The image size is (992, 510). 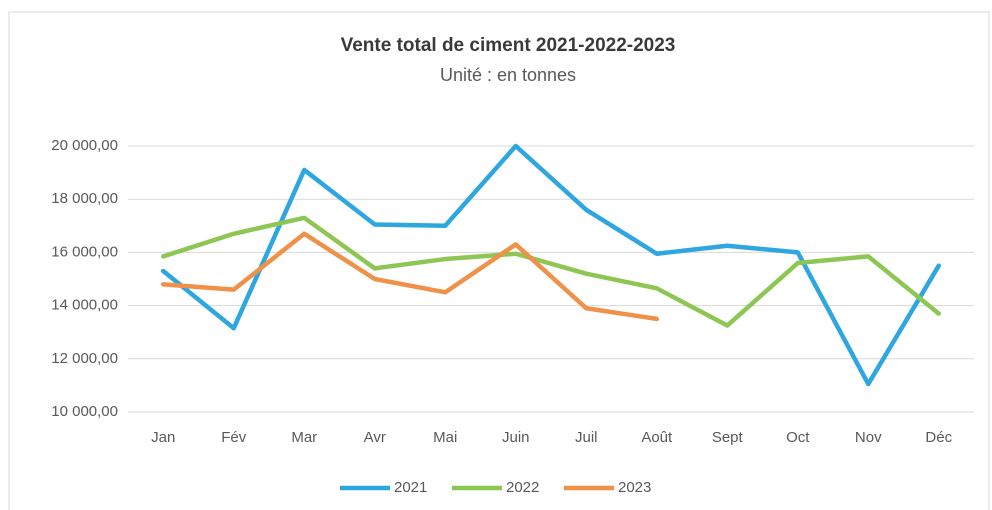 What do you see at coordinates (163, 437) in the screenshot?
I see `x-tick-label: Jan` at bounding box center [163, 437].